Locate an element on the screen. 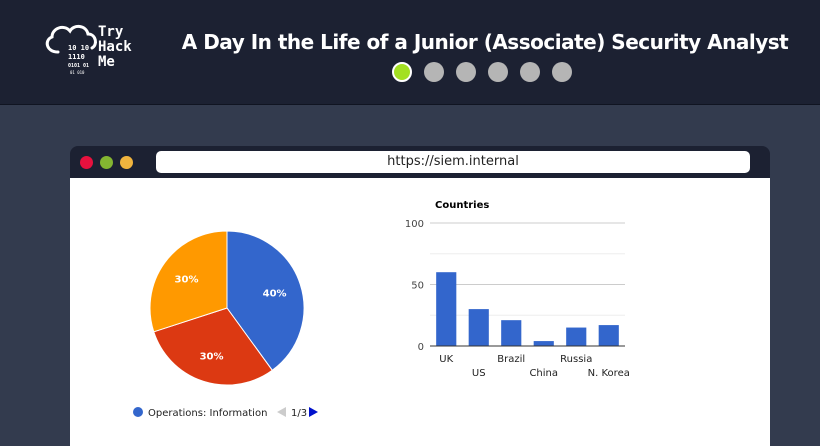 The width and height of the screenshot is (820, 446). x-tick-label-3: China is located at coordinates (543, 373).